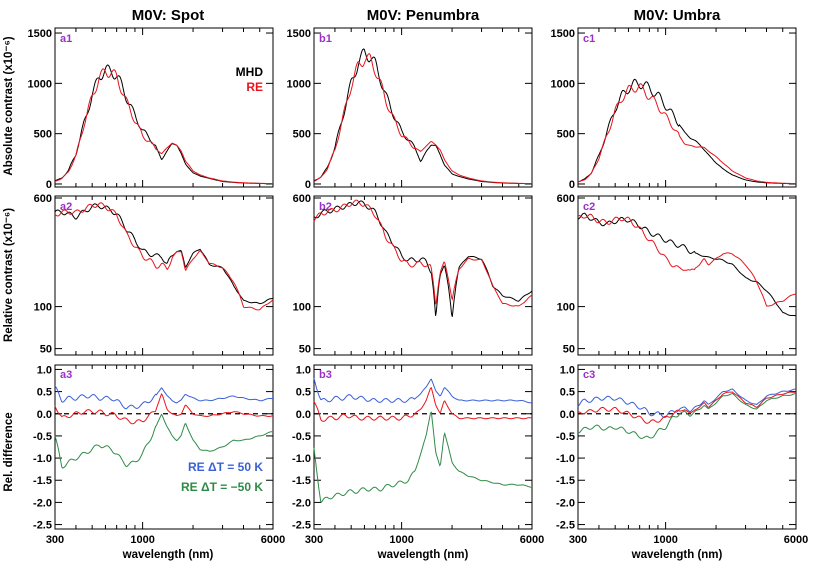 This screenshot has width=830, height=583. What do you see at coordinates (565, 526) in the screenshot?
I see `ytick-label-c3: -2.5` at bounding box center [565, 526].